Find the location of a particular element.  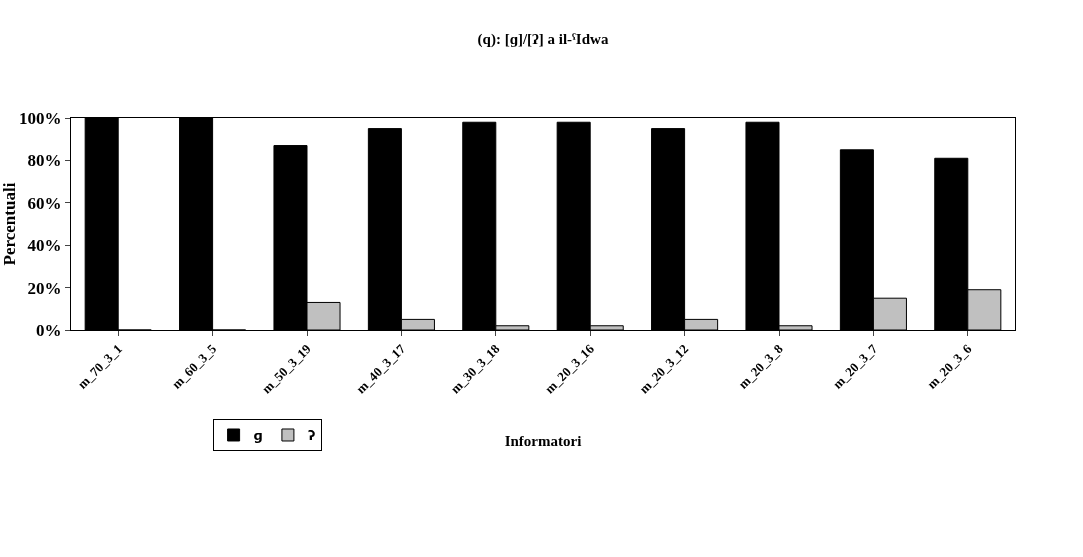

y-tick-label: 20% is located at coordinates (44, 288).